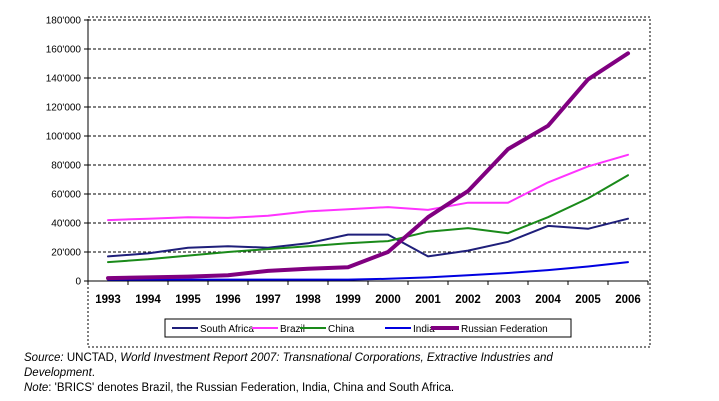  I want to click on source-org: UNCTAD,, so click(92, 358).